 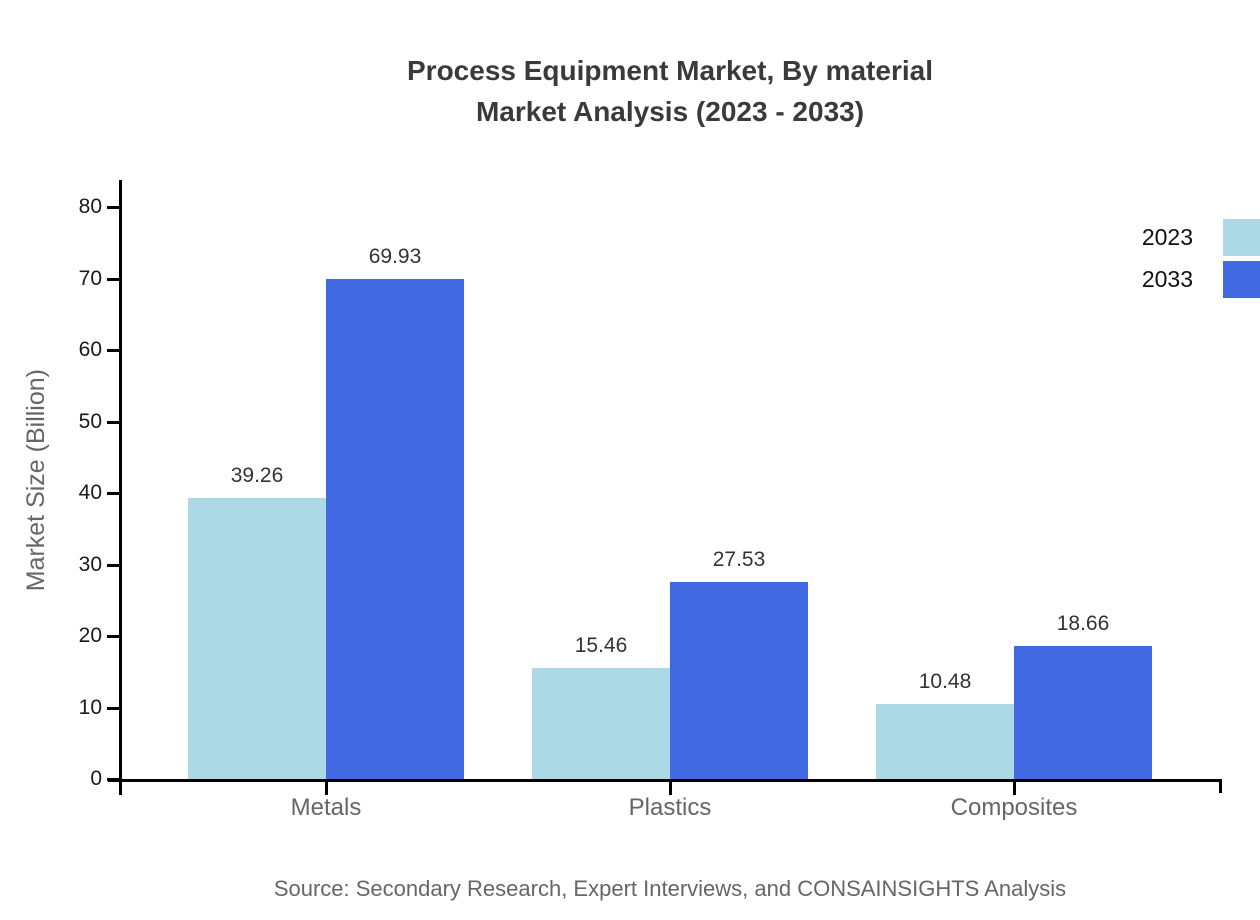 I want to click on x-category-label: Metals, so click(x=326, y=807).